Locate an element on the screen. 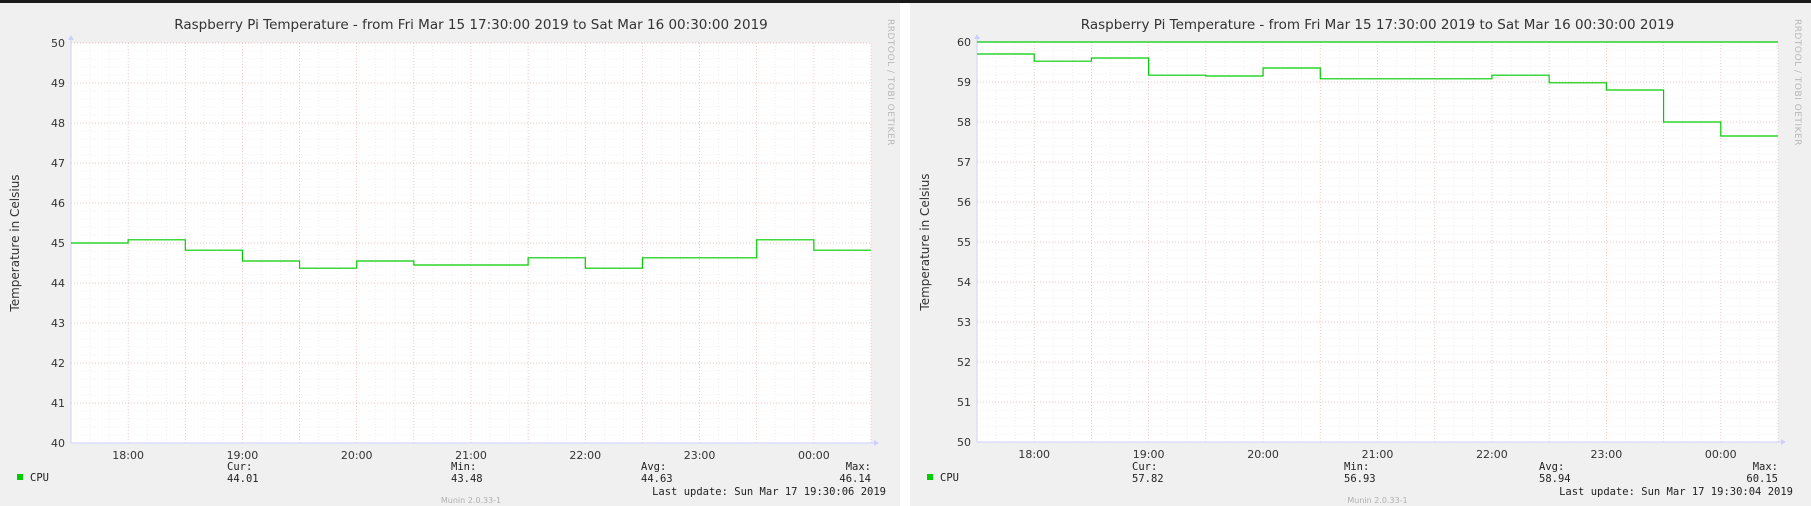 The height and width of the screenshot is (506, 1811). y-tick-label: 54 is located at coordinates (964, 282).